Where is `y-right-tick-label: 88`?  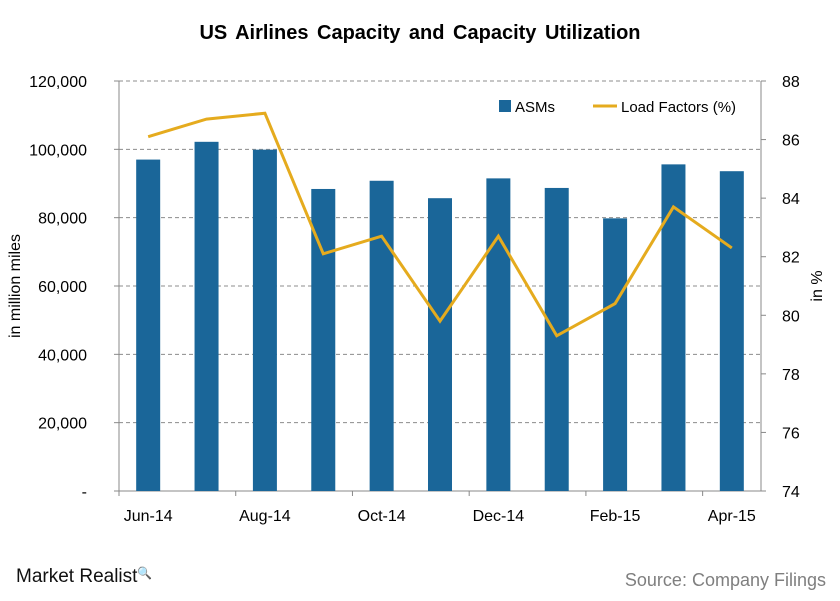
y-right-tick-label: 88 is located at coordinates (791, 82).